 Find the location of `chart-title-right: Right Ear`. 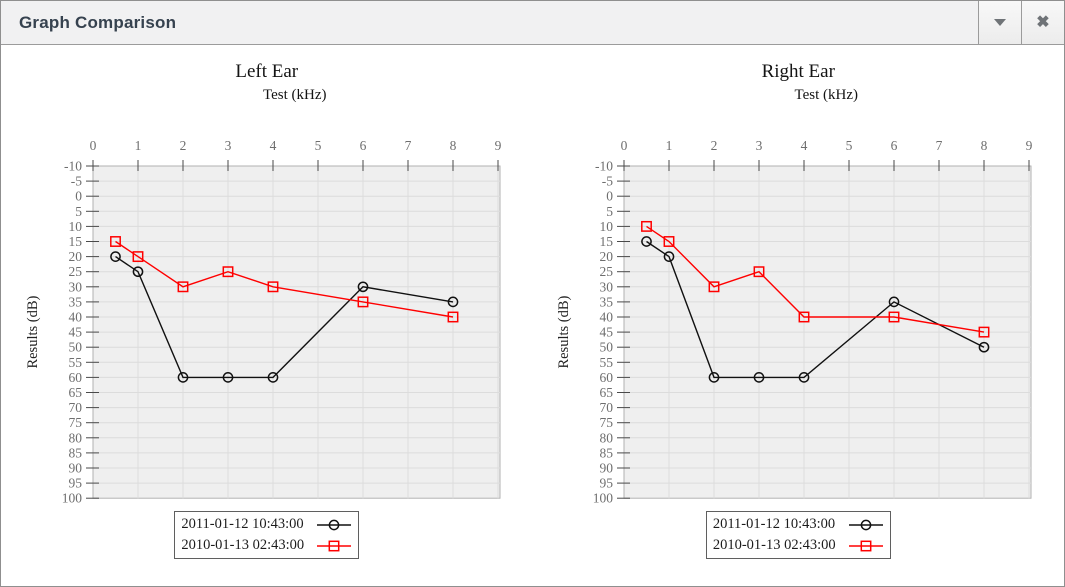

chart-title-right: Right Ear is located at coordinates (798, 71).